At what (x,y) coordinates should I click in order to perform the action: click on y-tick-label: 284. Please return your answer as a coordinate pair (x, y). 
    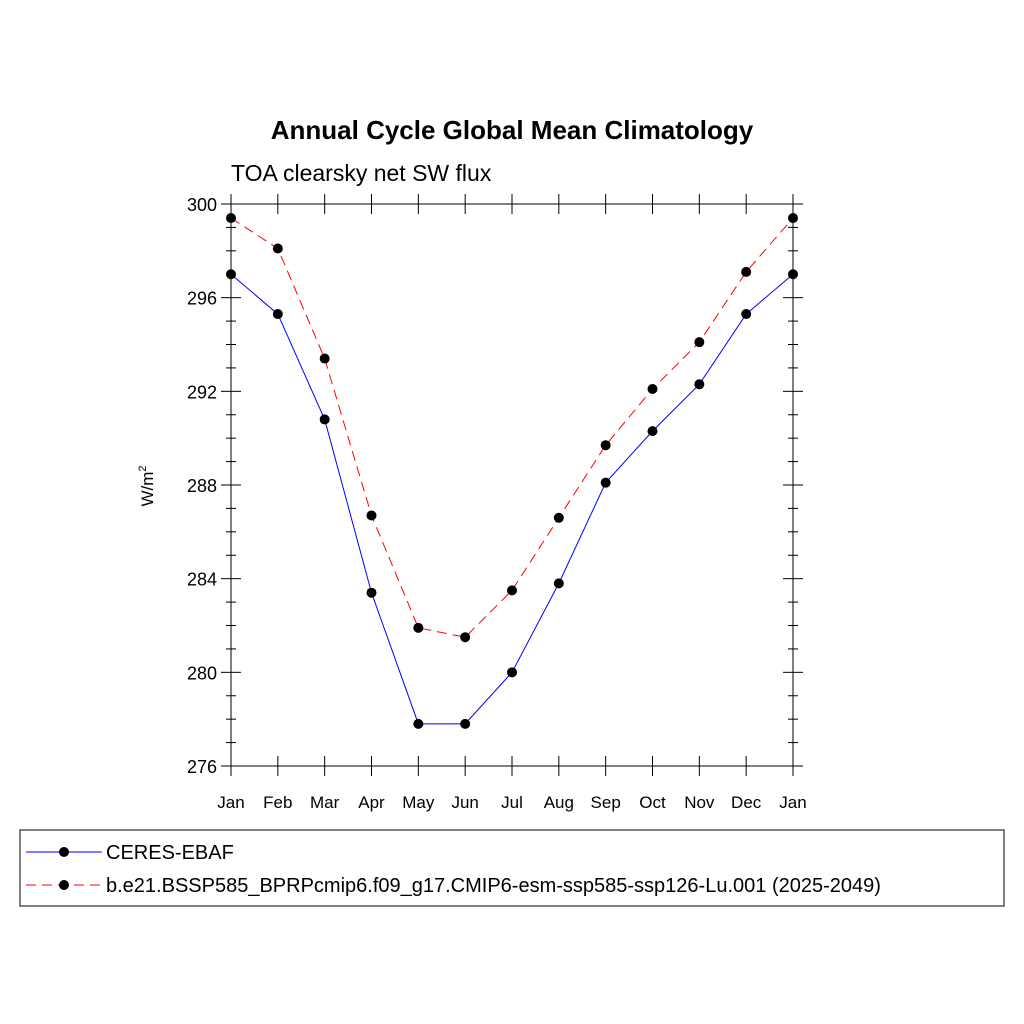
    Looking at the image, I should click on (202, 580).